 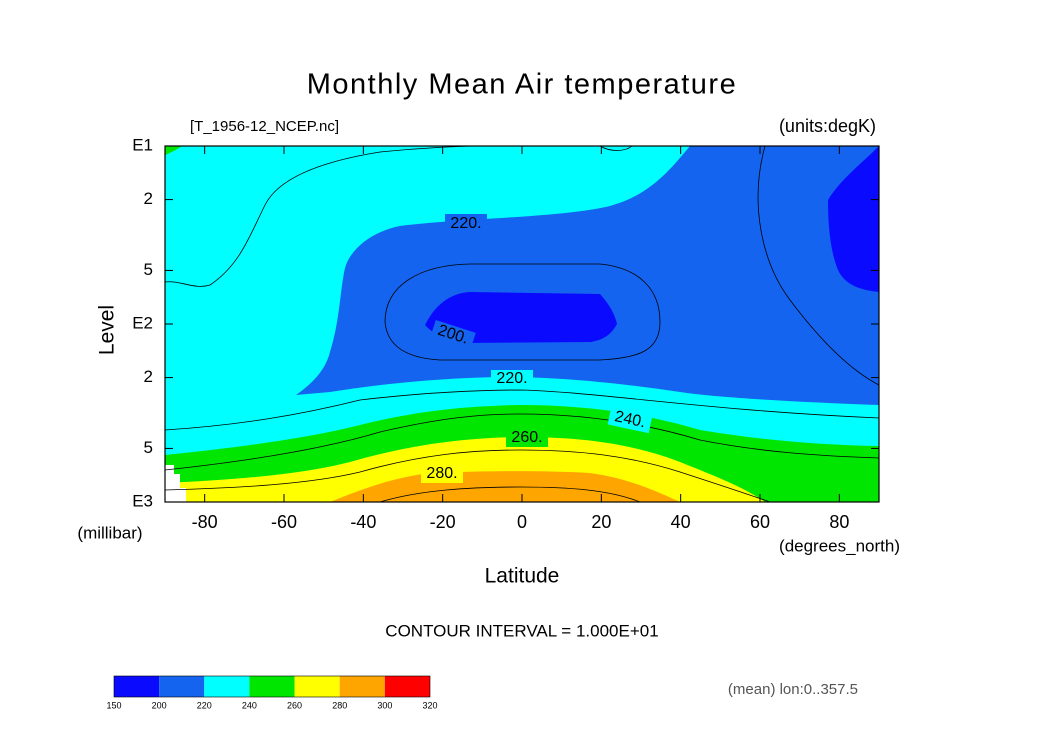 What do you see at coordinates (827, 126) in the screenshot?
I see `units-label: (units:degK)` at bounding box center [827, 126].